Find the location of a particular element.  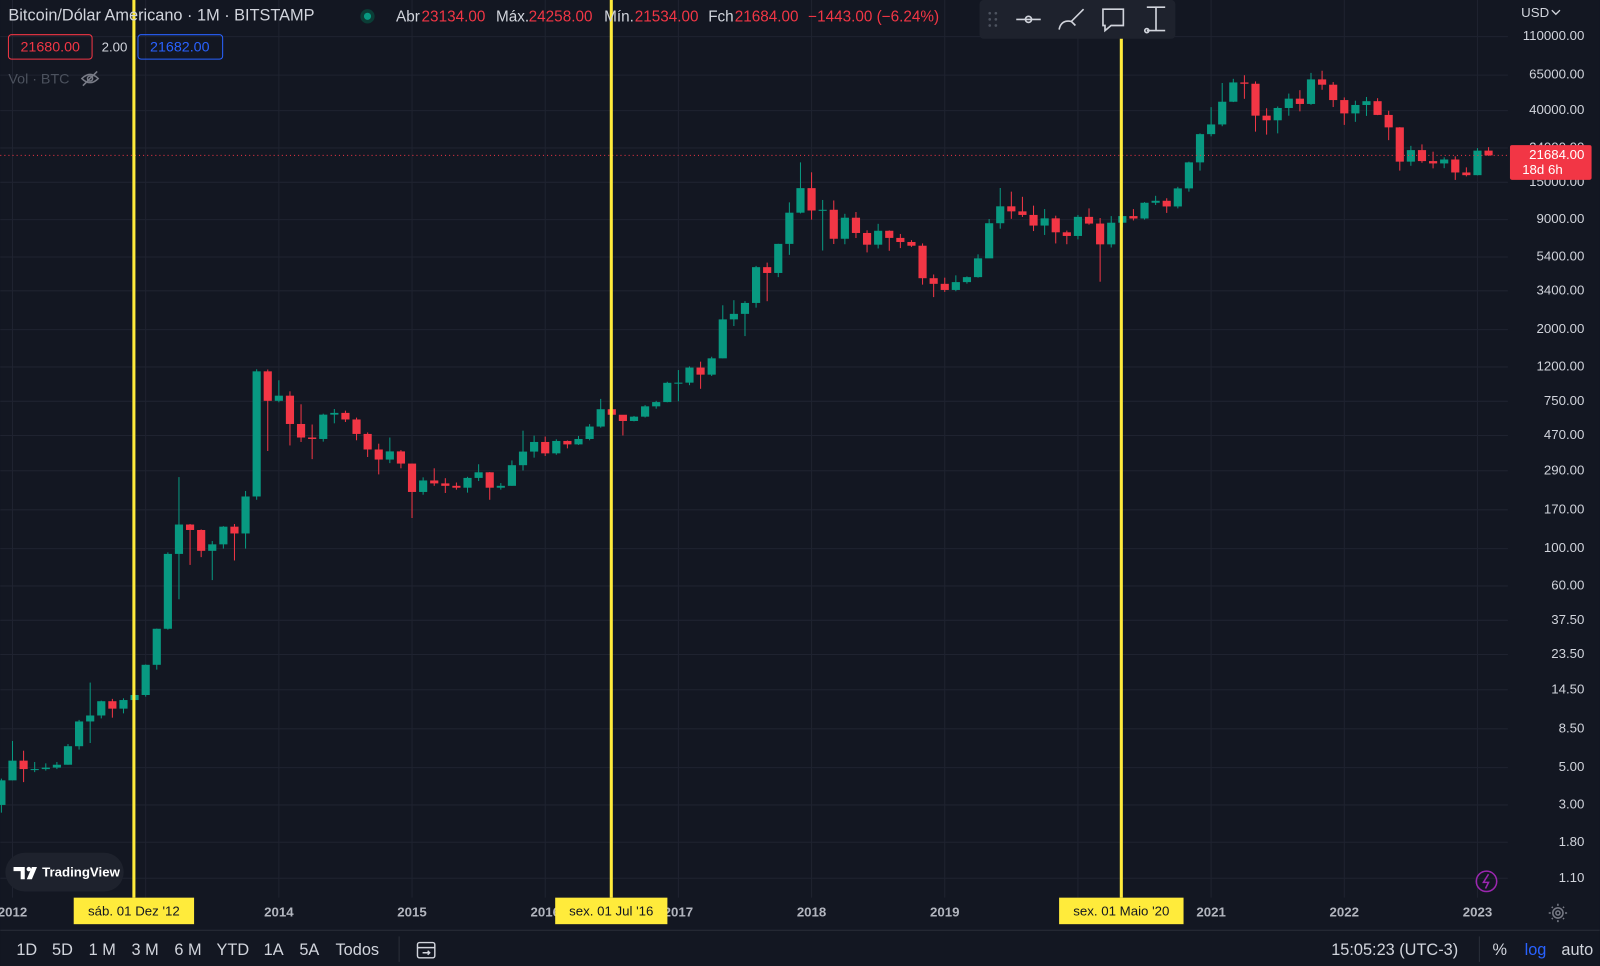

open-value: 23134.00 is located at coordinates (454, 16).